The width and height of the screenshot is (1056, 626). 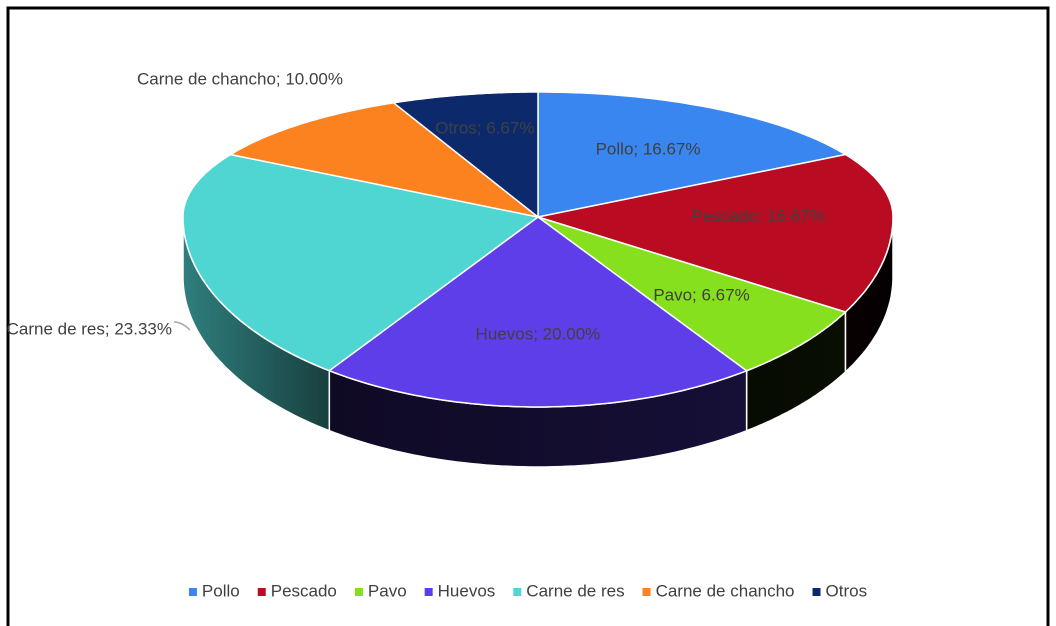 What do you see at coordinates (240, 78) in the screenshot?
I see `data-label: Carne de chancho; 10.00%` at bounding box center [240, 78].